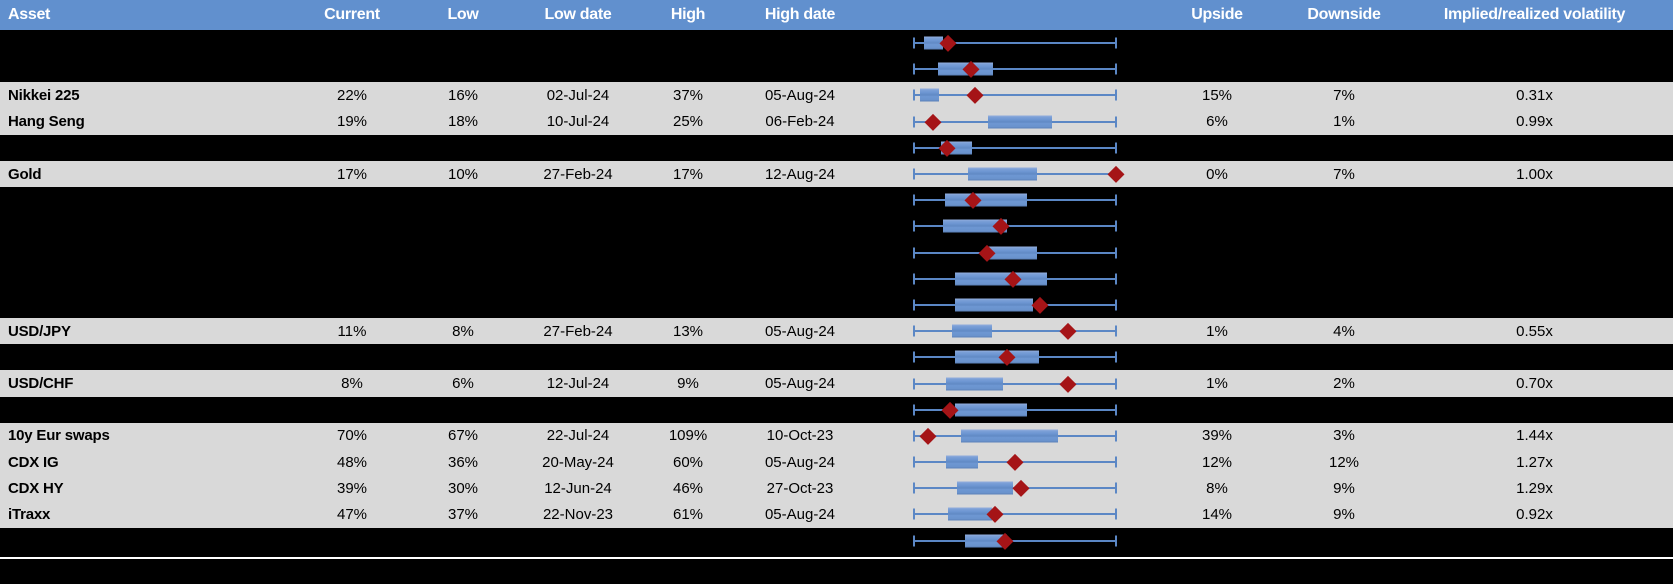 Image resolution: width=1673 pixels, height=584 pixels. Describe the element at coordinates (578, 95) in the screenshot. I see `cell-low-date: 02-Jul-24` at that location.